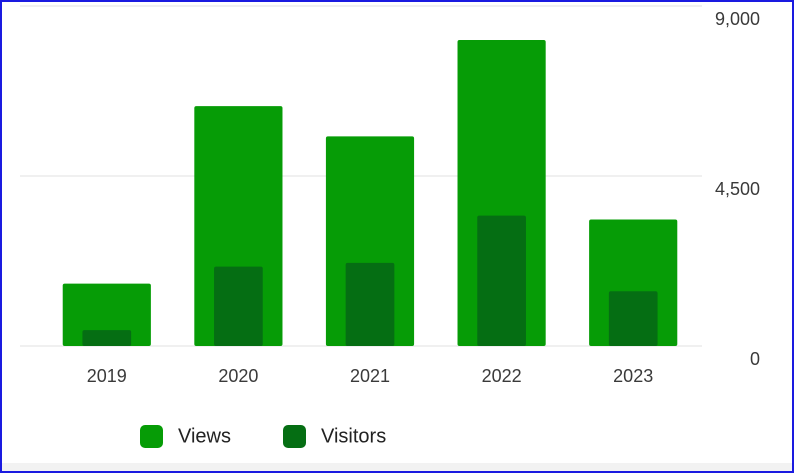 Image resolution: width=794 pixels, height=473 pixels. I want to click on x-tick-label: 2019, so click(107, 376).